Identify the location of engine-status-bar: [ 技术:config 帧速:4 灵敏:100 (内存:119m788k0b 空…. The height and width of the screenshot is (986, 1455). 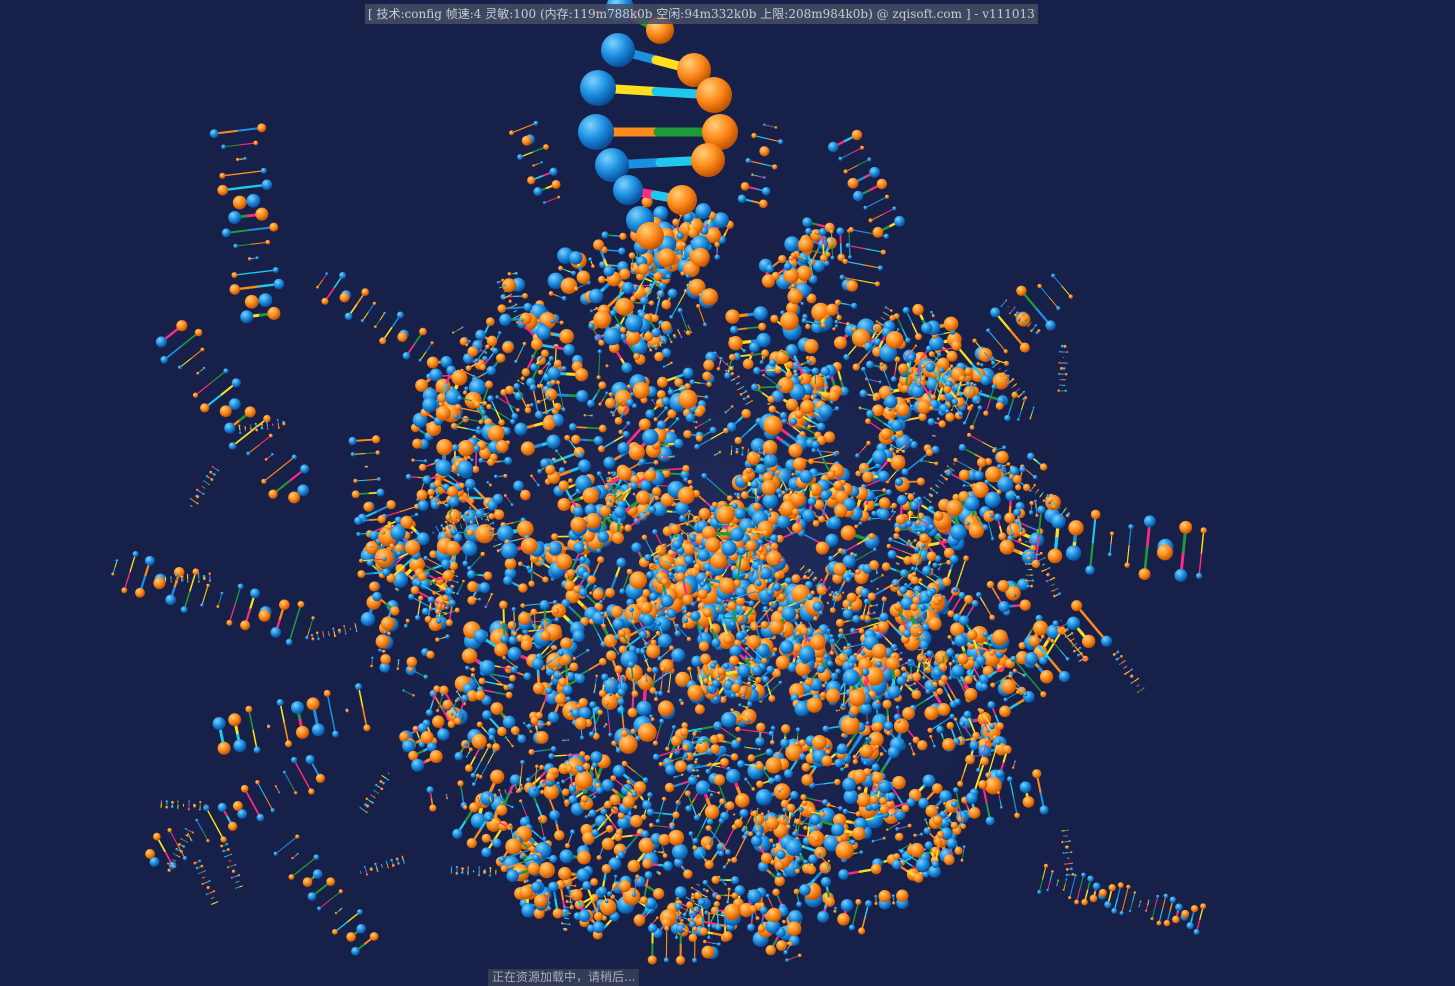
(701, 14).